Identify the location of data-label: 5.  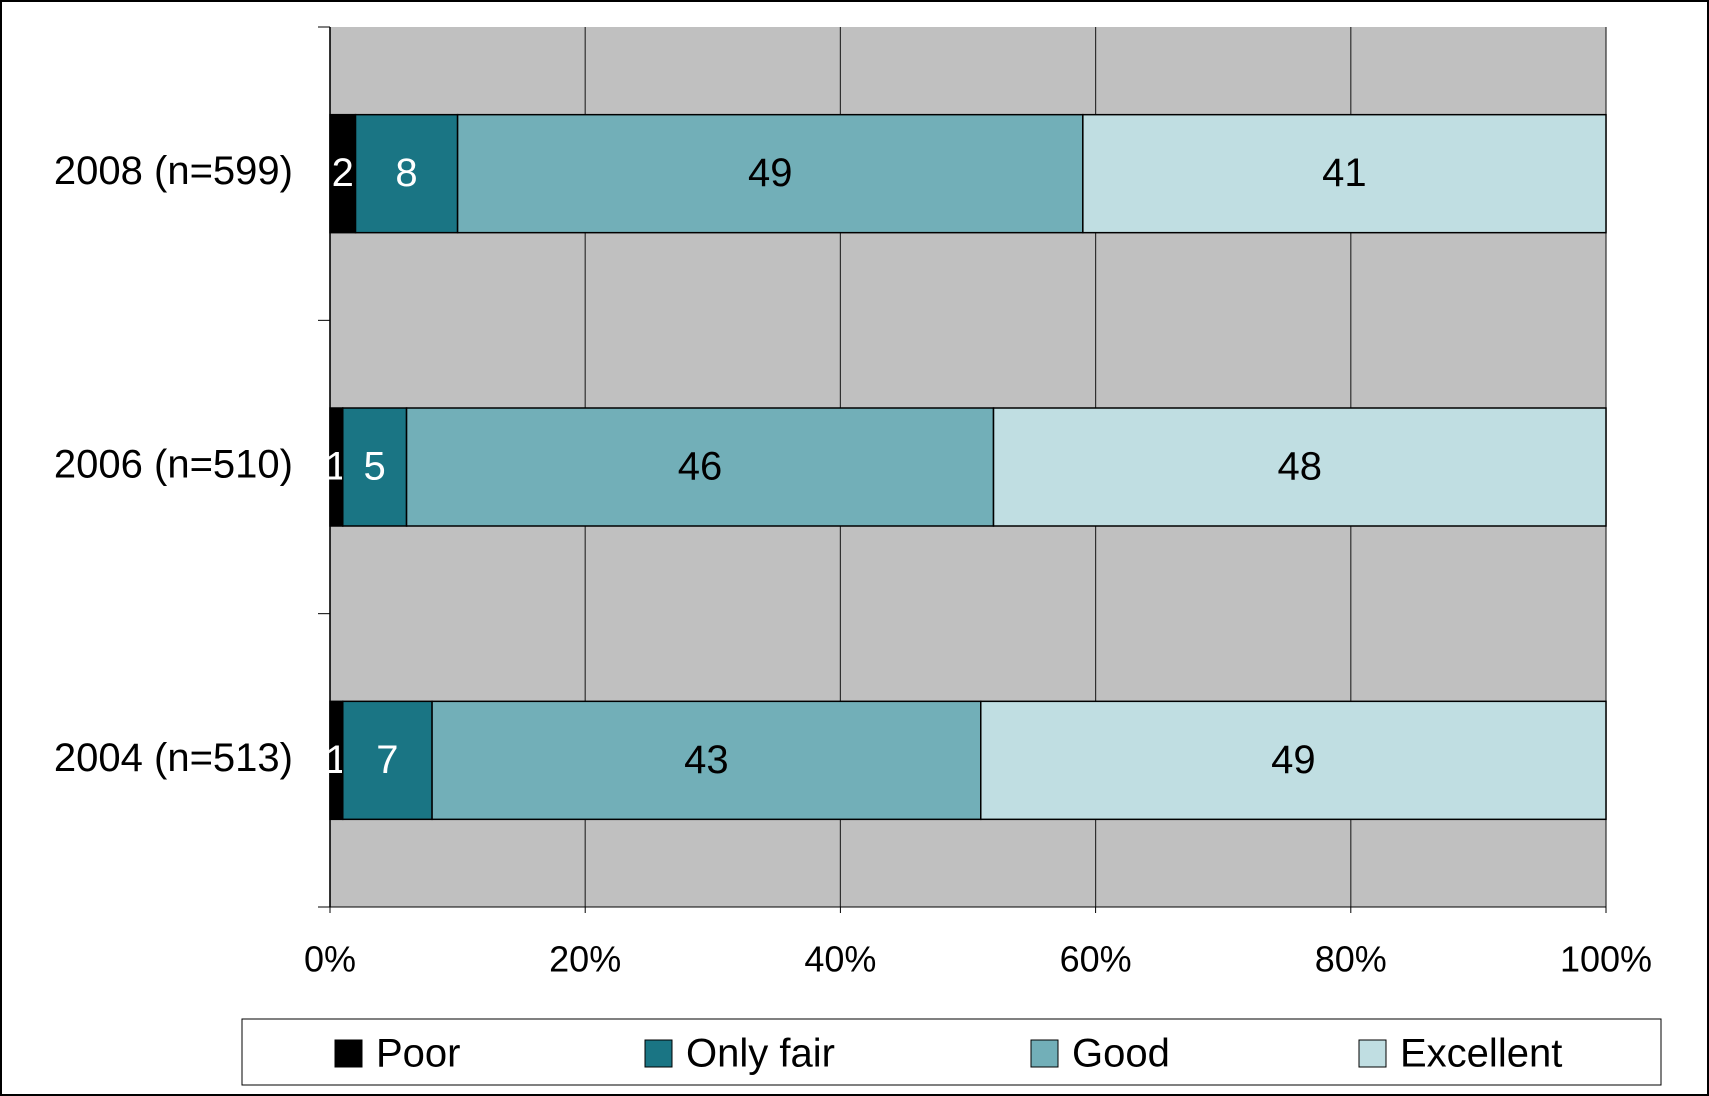
(375, 467).